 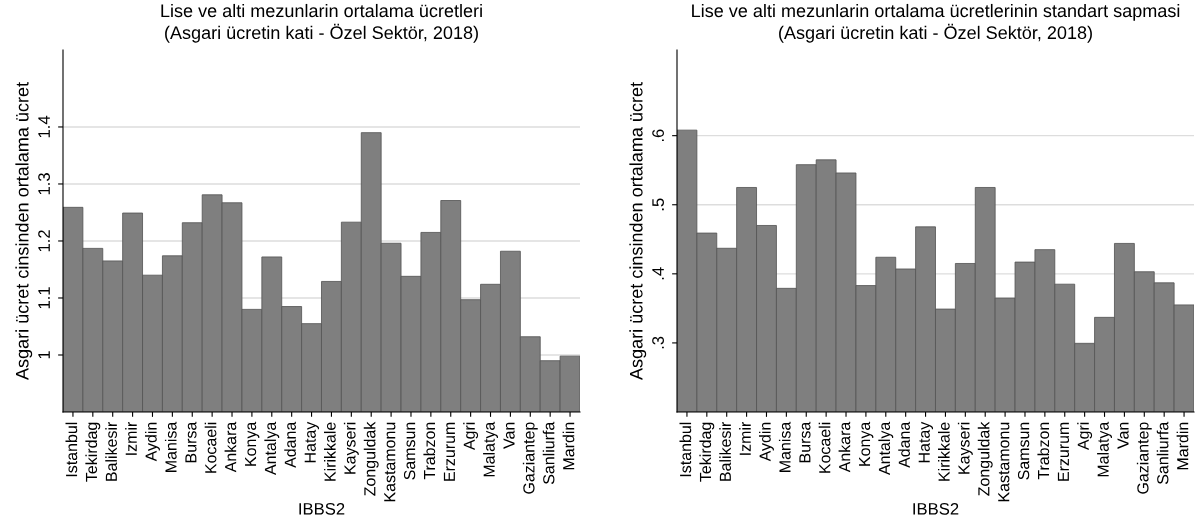 I want to click on chart-title: Lise ve alti mezunlarin ortalama ücretleri, so click(x=321, y=10).